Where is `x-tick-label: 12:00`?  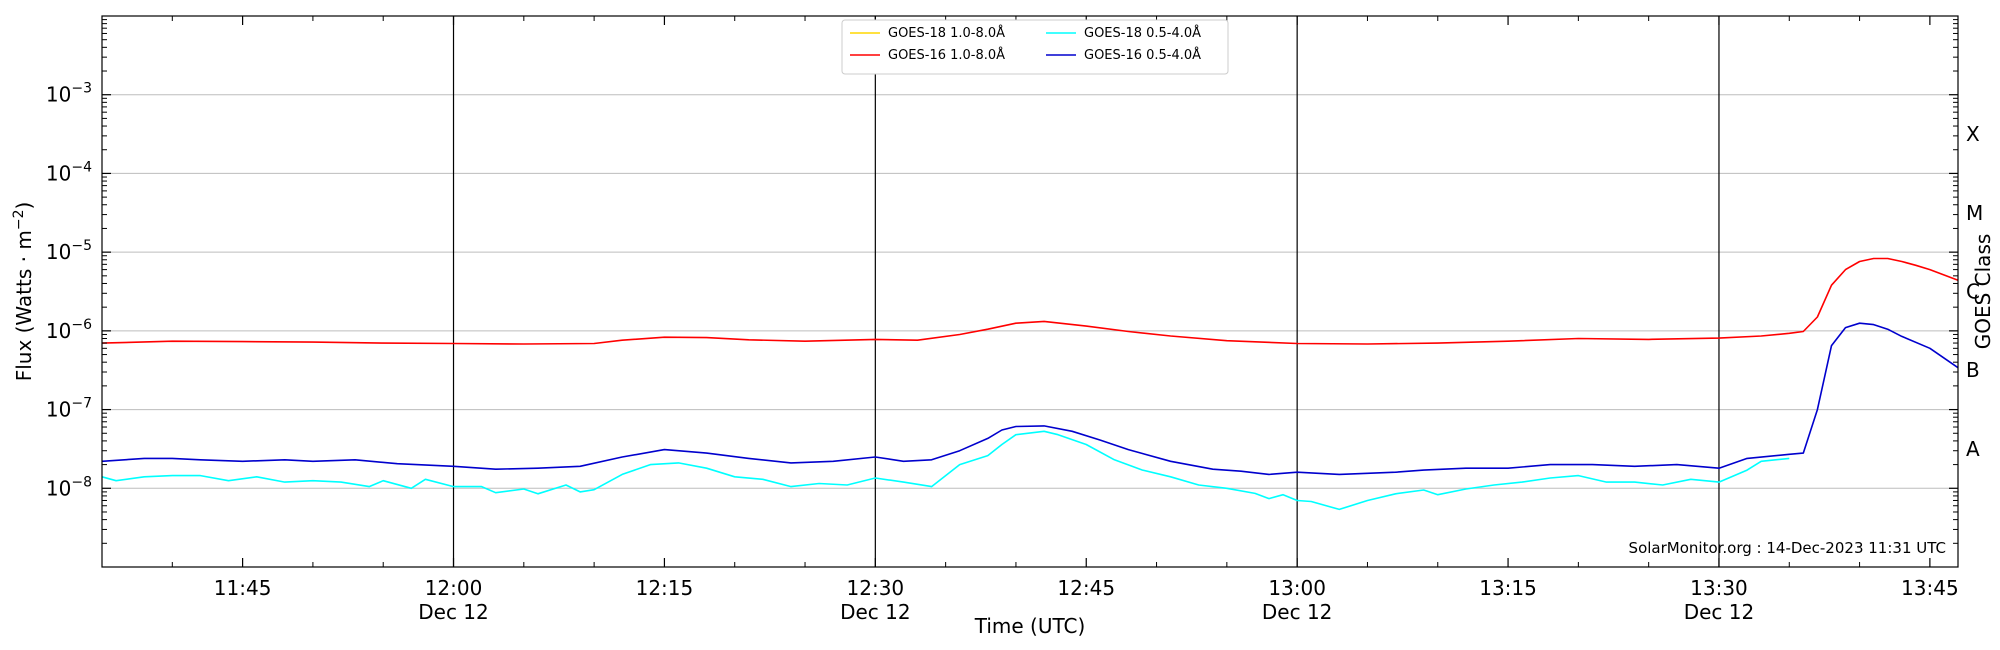 x-tick-label: 12:00 is located at coordinates (454, 588).